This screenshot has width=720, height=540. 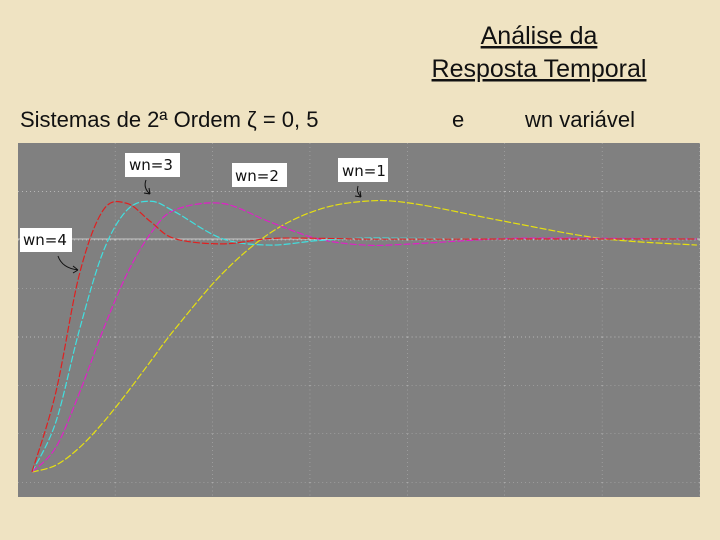 I want to click on series-label: wn=2, so click(x=257, y=176).